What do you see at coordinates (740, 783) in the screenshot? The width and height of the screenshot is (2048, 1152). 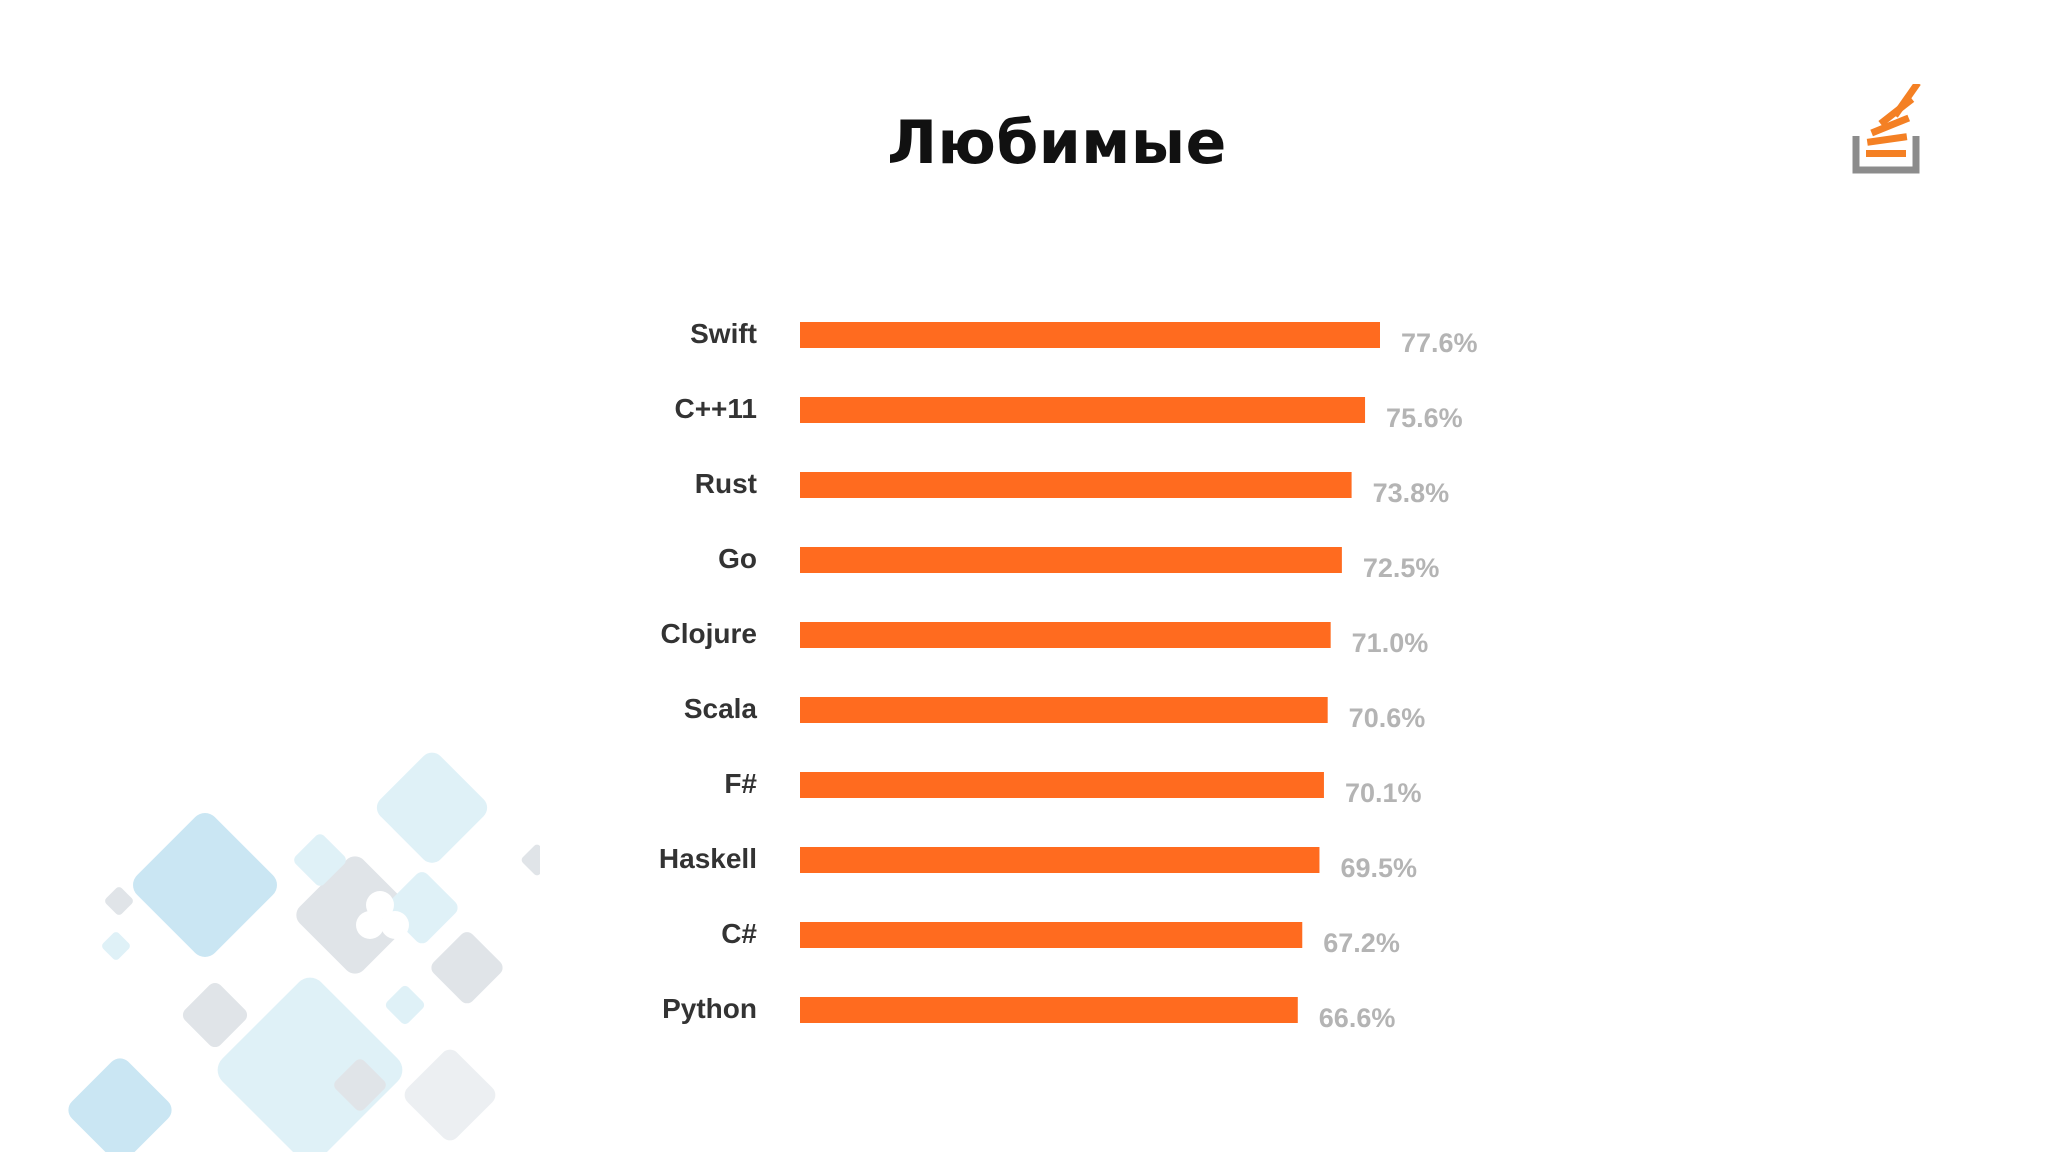 I see `category-label: F#` at bounding box center [740, 783].